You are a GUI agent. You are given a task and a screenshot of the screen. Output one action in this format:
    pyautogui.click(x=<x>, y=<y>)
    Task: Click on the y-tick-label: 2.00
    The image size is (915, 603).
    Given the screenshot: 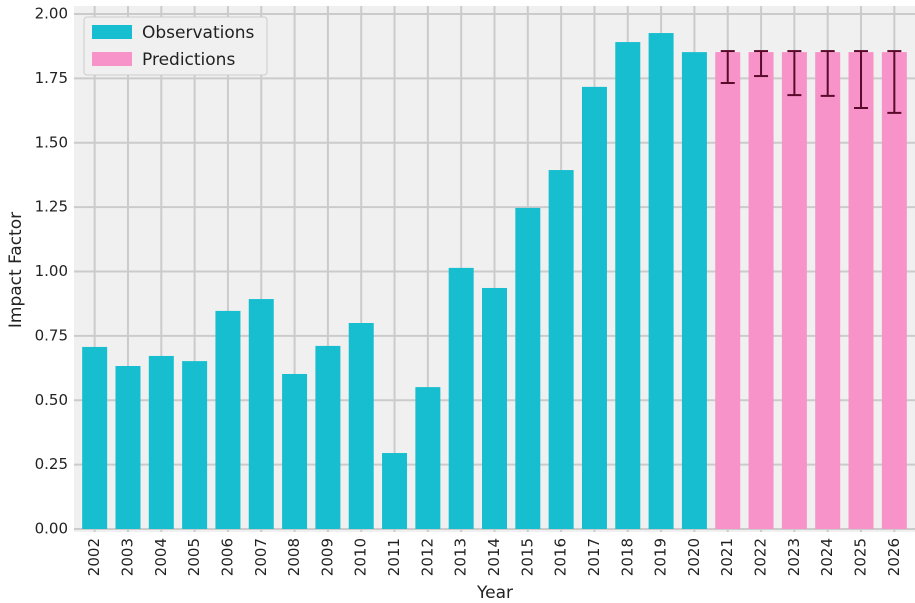 What is the action you would take?
    pyautogui.click(x=51, y=14)
    